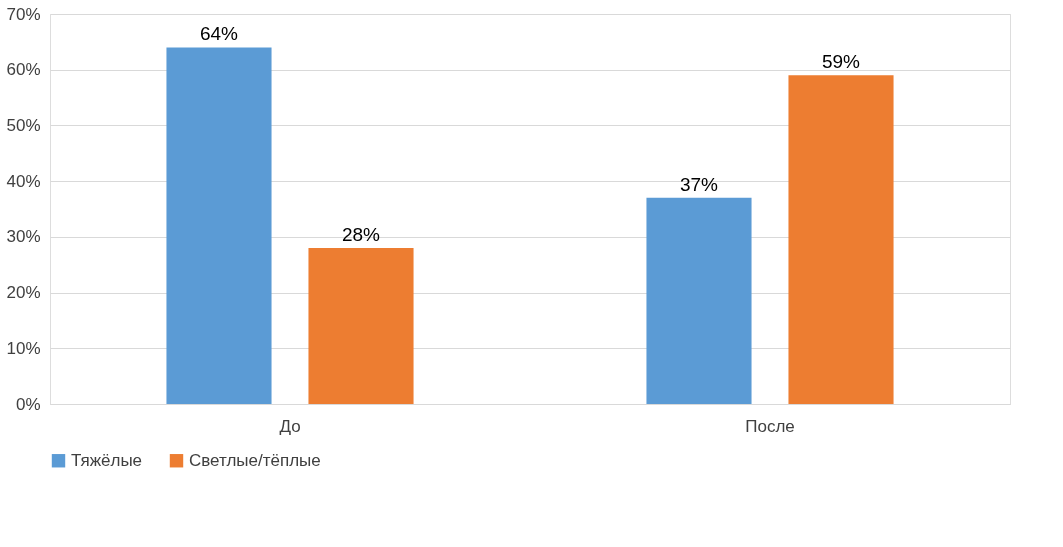 This screenshot has height=547, width=1063. What do you see at coordinates (770, 426) in the screenshot?
I see `x-tick-label: После` at bounding box center [770, 426].